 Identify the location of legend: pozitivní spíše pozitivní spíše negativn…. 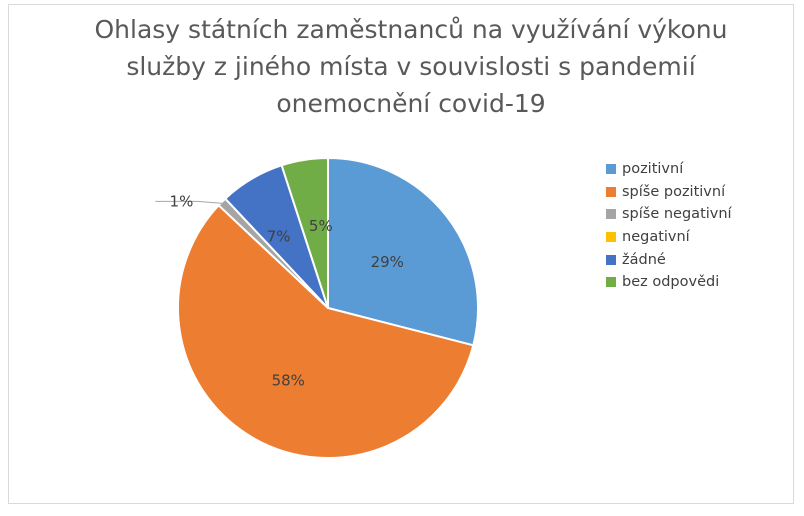
(669, 226).